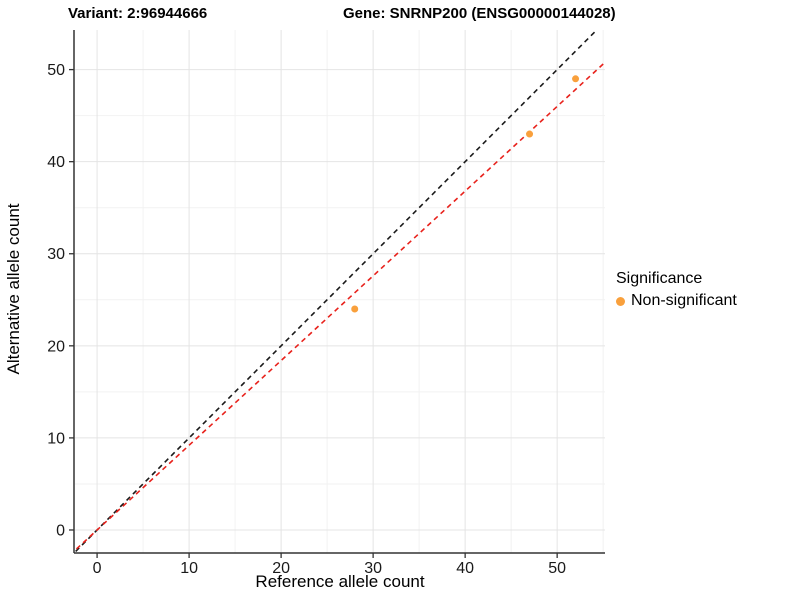 The width and height of the screenshot is (800, 600). What do you see at coordinates (479, 13) in the screenshot?
I see `gene-title: Gene: SNRNP200 (ENSG00000144028)` at bounding box center [479, 13].